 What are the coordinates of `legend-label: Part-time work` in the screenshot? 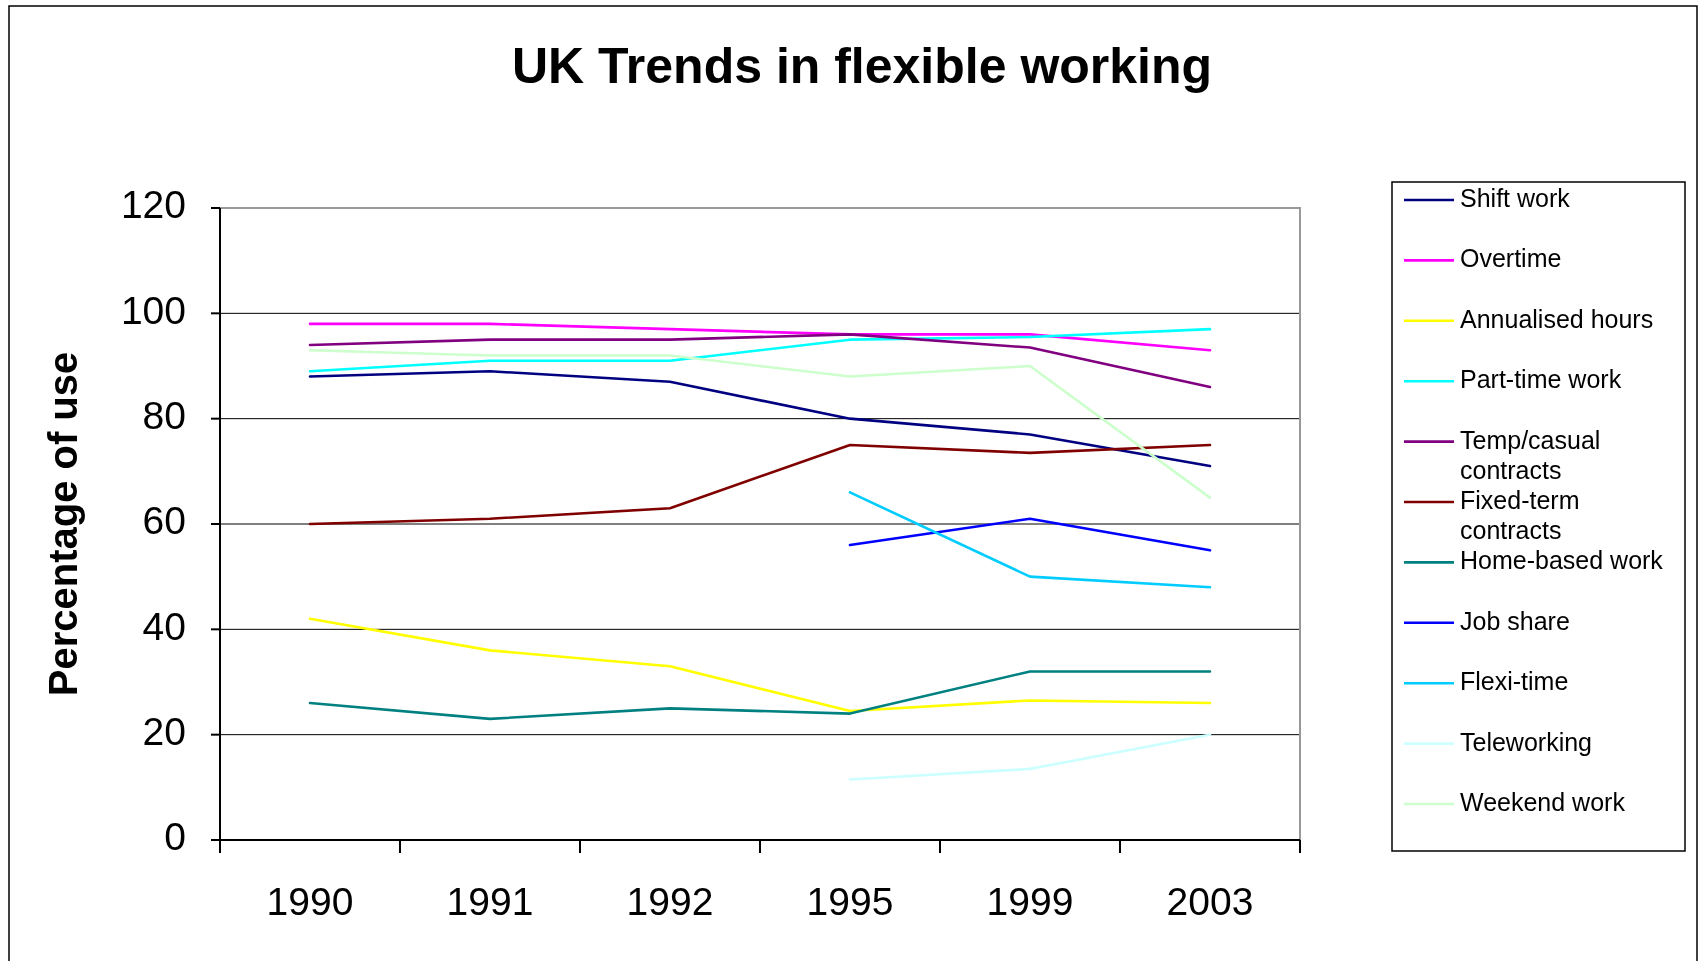 It's located at (1541, 378).